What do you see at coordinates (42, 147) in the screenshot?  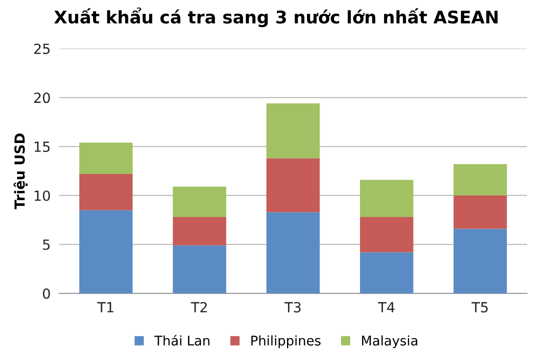 I see `y-tick-label: 15` at bounding box center [42, 147].